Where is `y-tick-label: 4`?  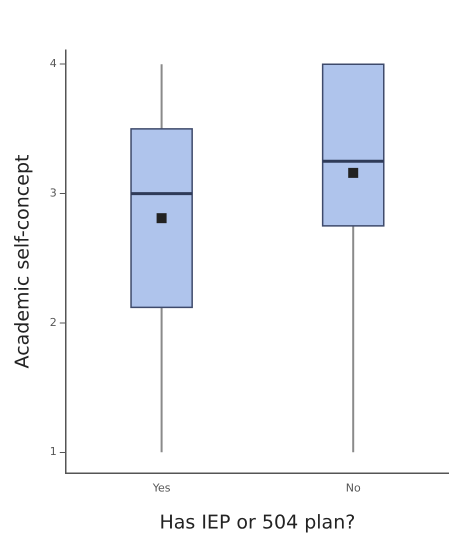
y-tick-label: 4 is located at coordinates (53, 63).